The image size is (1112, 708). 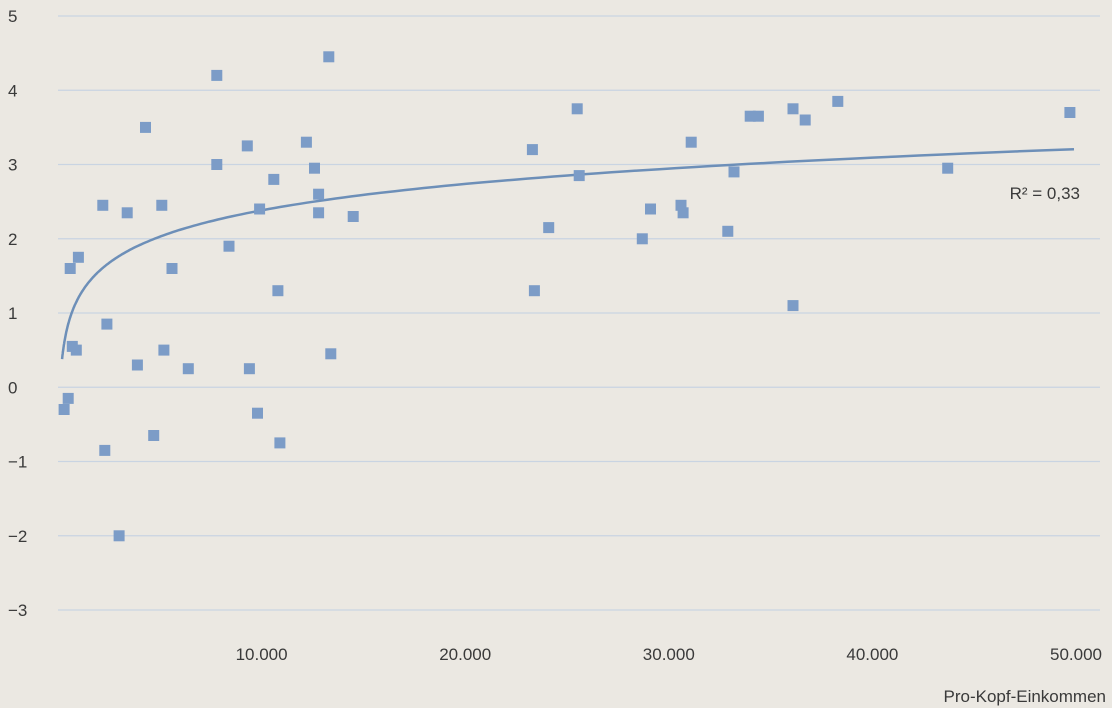 I want to click on y-tick-label: 0, so click(x=12, y=387).